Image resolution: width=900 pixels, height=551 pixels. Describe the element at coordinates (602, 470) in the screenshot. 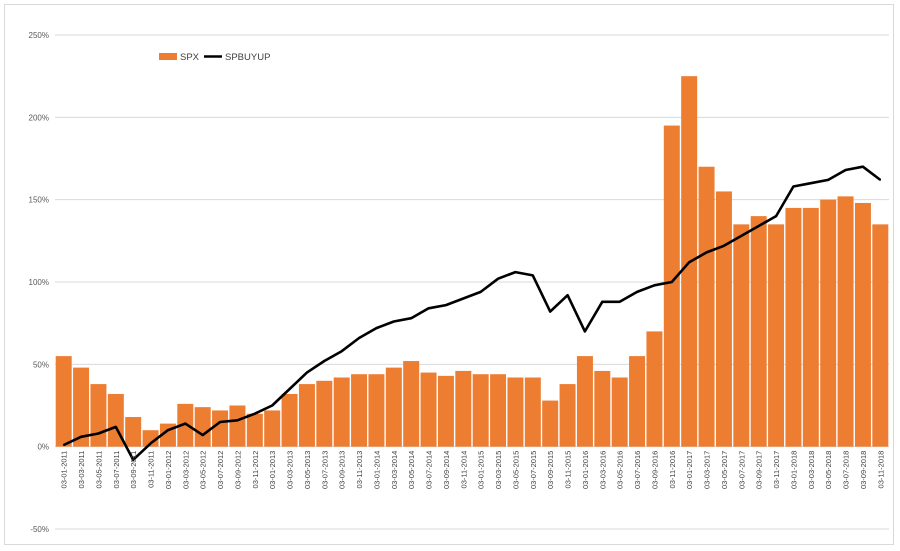

I see `x-tick-label: 03-03-2016` at that location.